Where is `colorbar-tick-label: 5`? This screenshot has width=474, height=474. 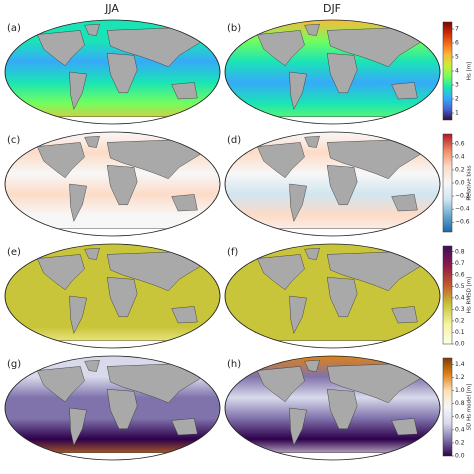 colorbar-tick-label: 5 is located at coordinates (457, 57).